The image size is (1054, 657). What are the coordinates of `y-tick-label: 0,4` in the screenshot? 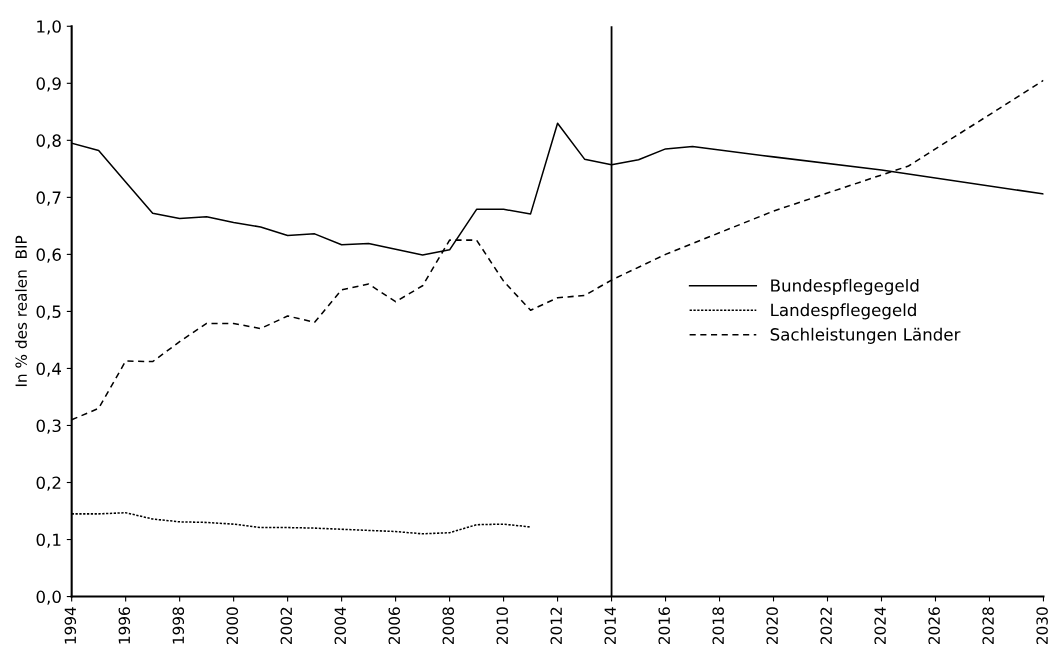 It's located at (49, 369).